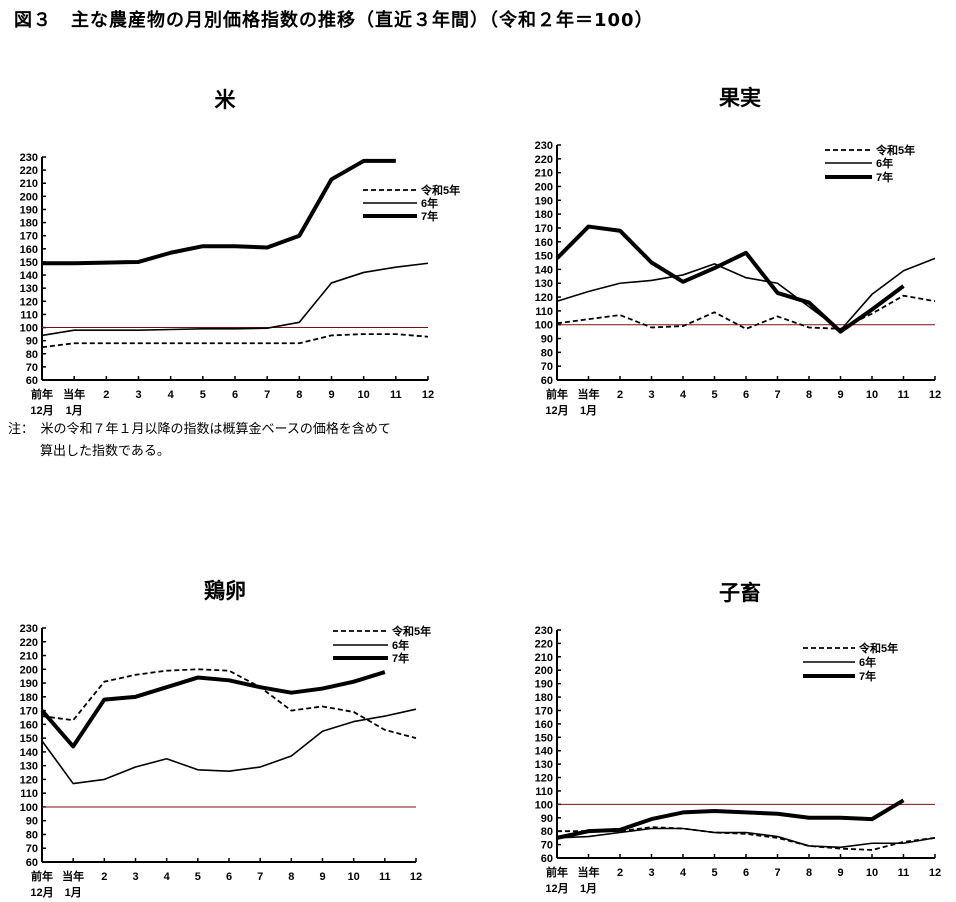  Describe the element at coordinates (225, 100) in the screenshot. I see `chart-title-rice: 米` at that location.